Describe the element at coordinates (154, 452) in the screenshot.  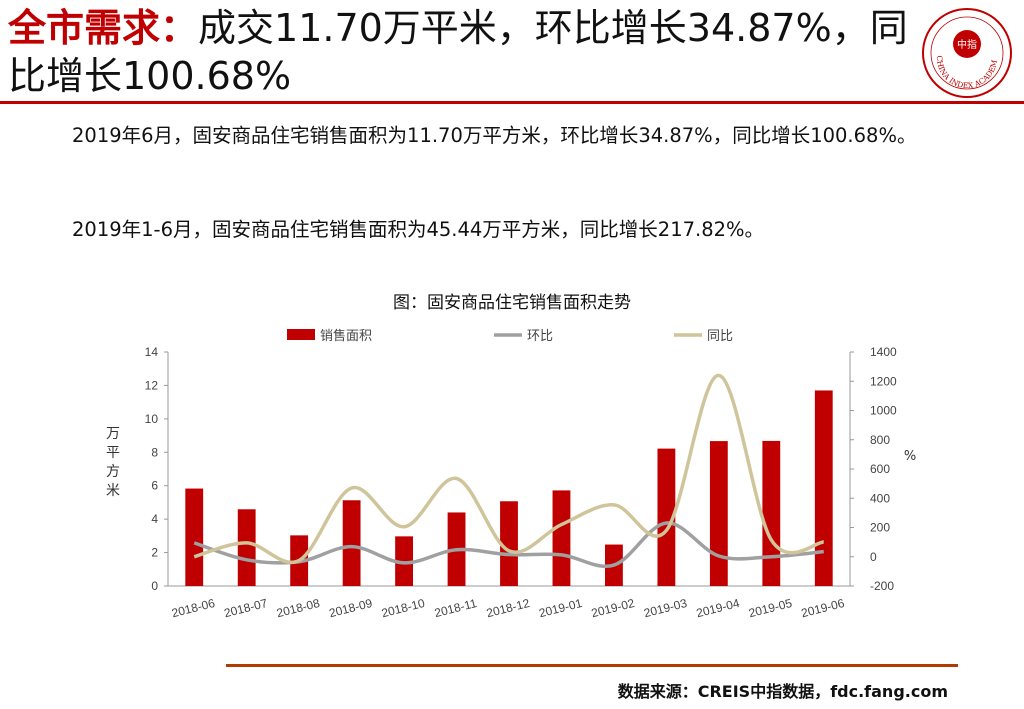
I see `y-tick-label-left: 8` at that location.